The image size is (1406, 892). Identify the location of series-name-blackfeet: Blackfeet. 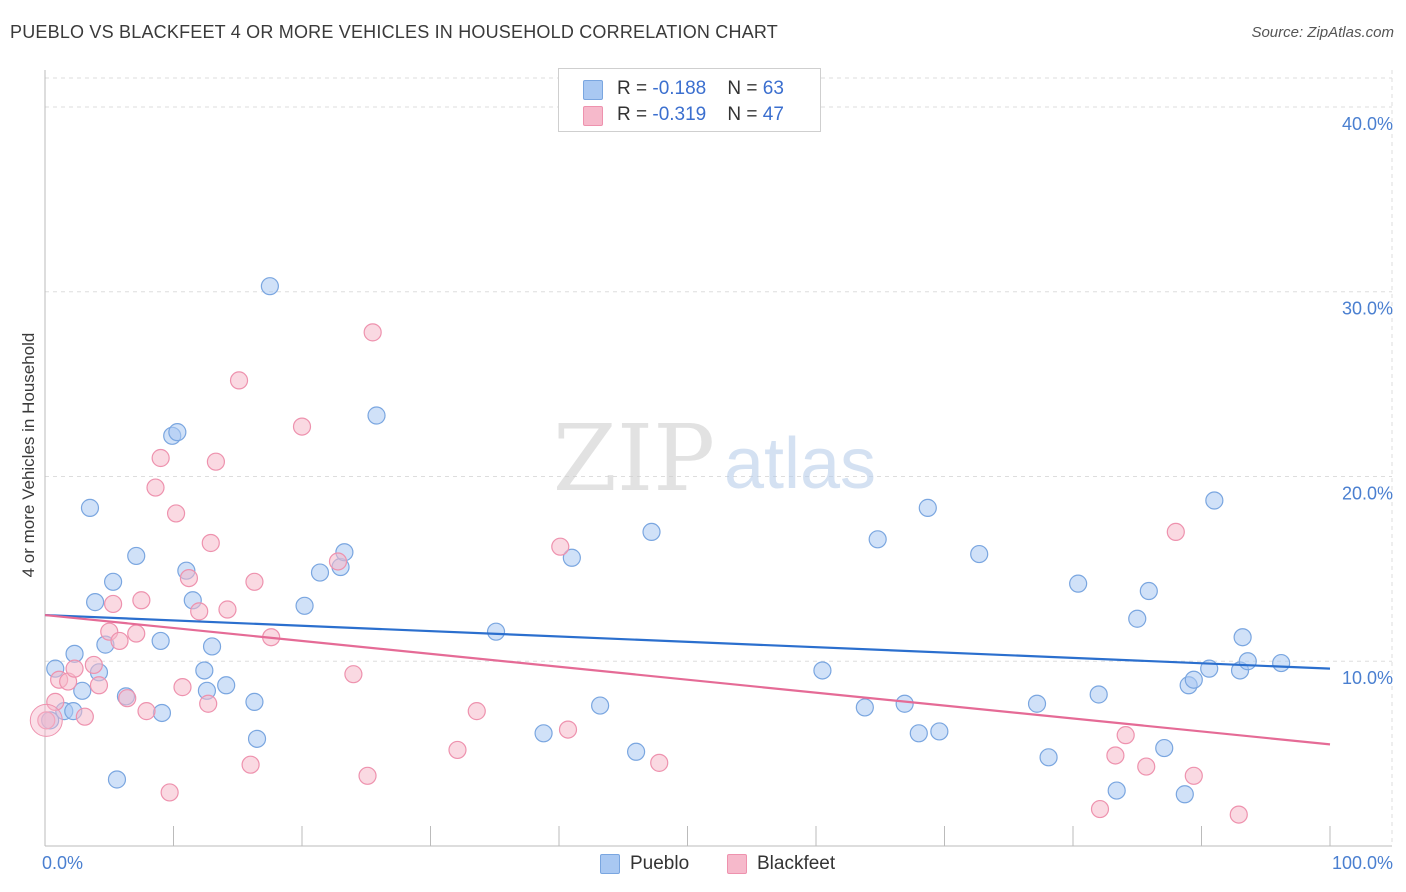
(796, 863).